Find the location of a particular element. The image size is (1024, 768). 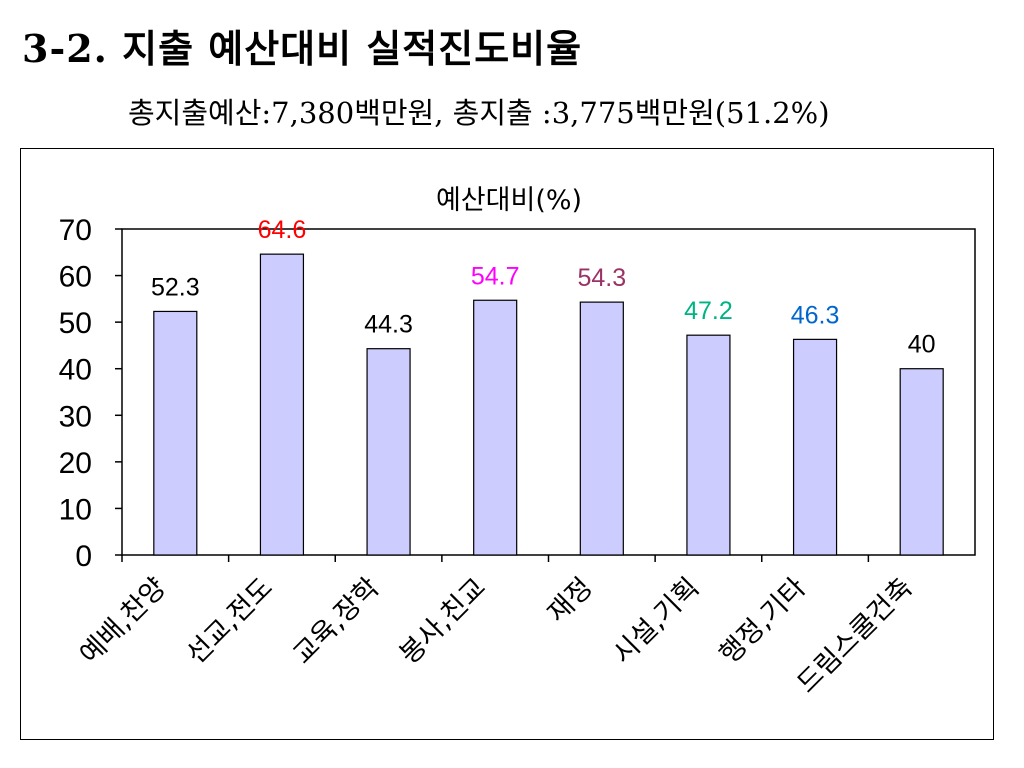

x-category-label: 교육,장학 is located at coordinates (336, 621).